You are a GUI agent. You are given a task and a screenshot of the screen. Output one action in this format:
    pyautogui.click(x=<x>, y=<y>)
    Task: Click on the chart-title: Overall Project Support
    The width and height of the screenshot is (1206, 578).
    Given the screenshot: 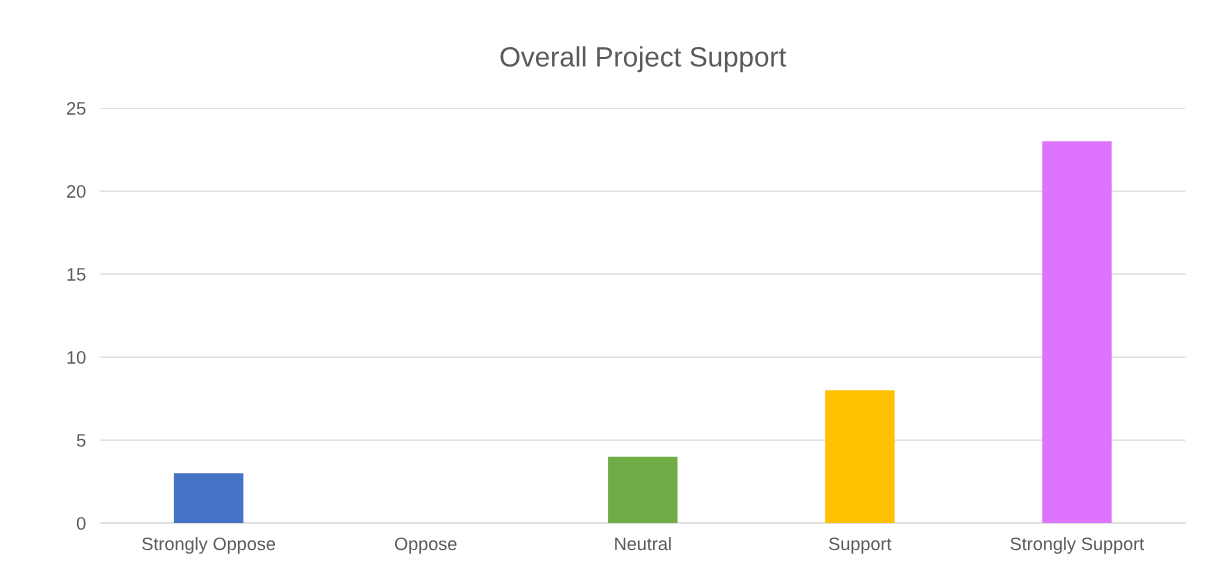 What is the action you would take?
    pyautogui.click(x=643, y=59)
    